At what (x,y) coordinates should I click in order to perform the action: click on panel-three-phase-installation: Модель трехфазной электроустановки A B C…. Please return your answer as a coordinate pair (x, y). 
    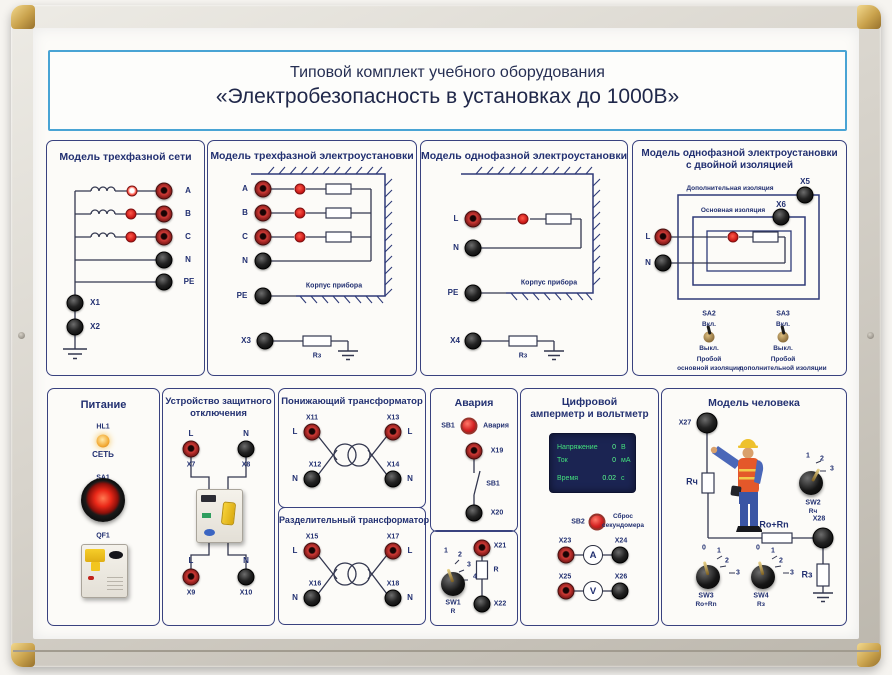
    Looking at the image, I should click on (312, 258).